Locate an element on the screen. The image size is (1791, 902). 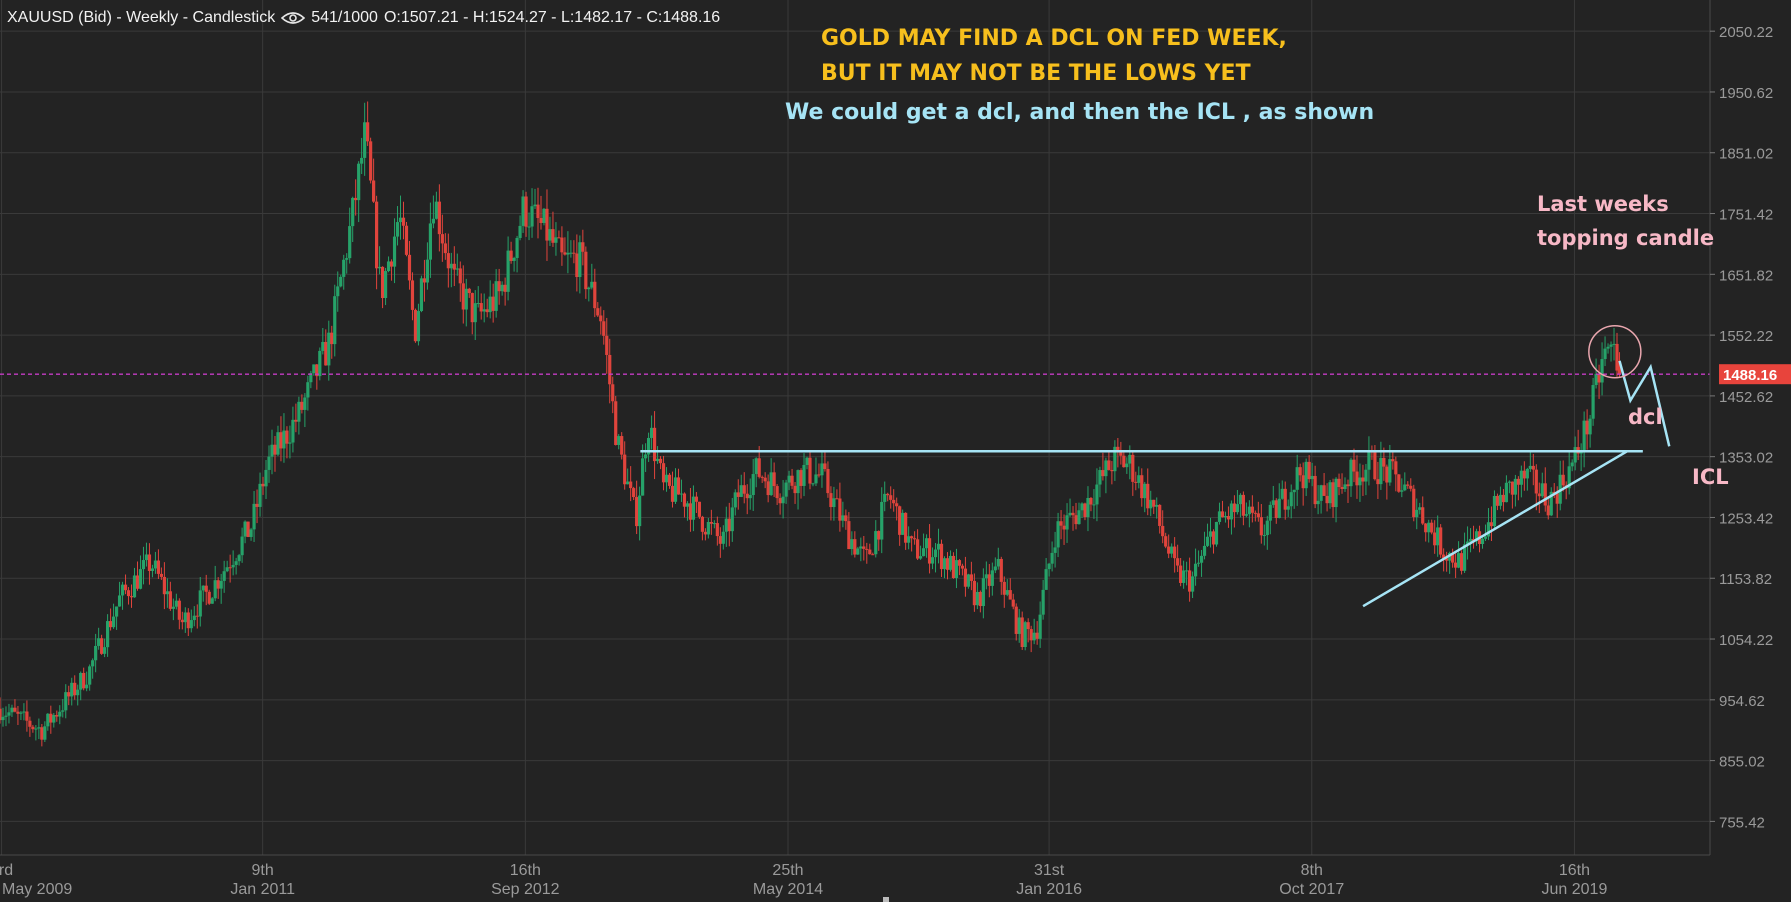
eye-icon is located at coordinates (293, 18).